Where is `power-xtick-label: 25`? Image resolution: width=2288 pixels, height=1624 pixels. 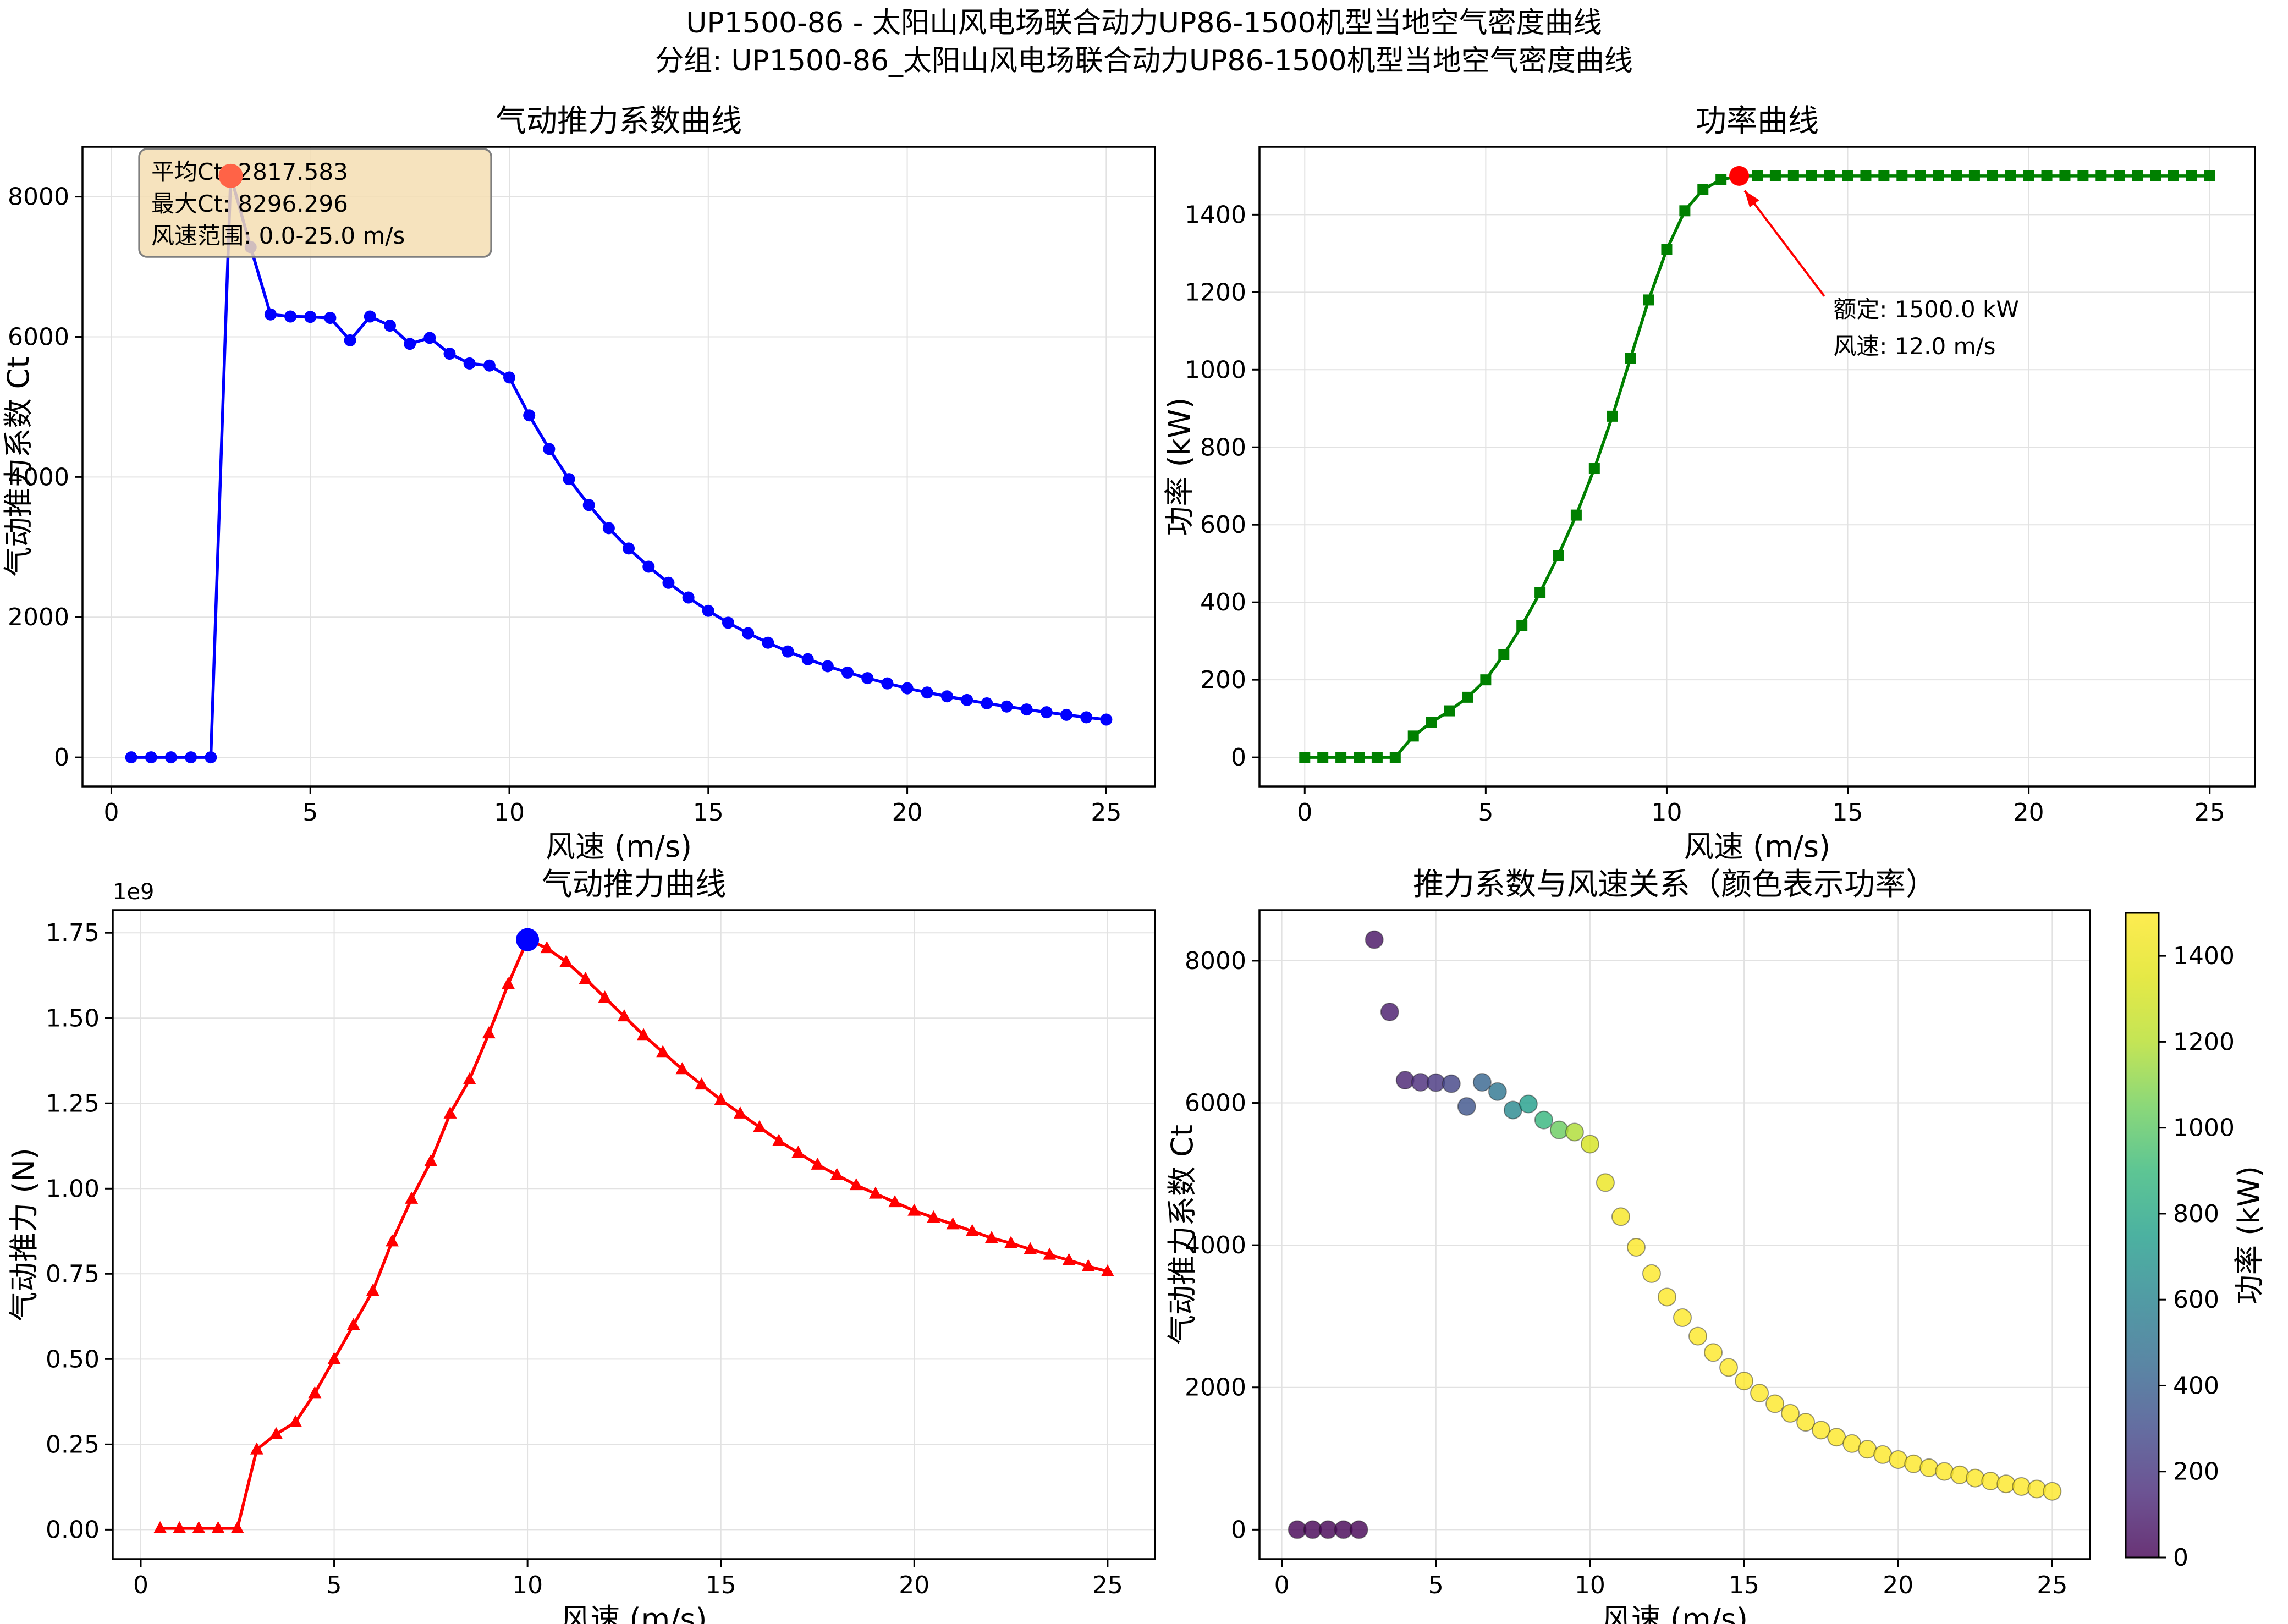 power-xtick-label: 25 is located at coordinates (2209, 813).